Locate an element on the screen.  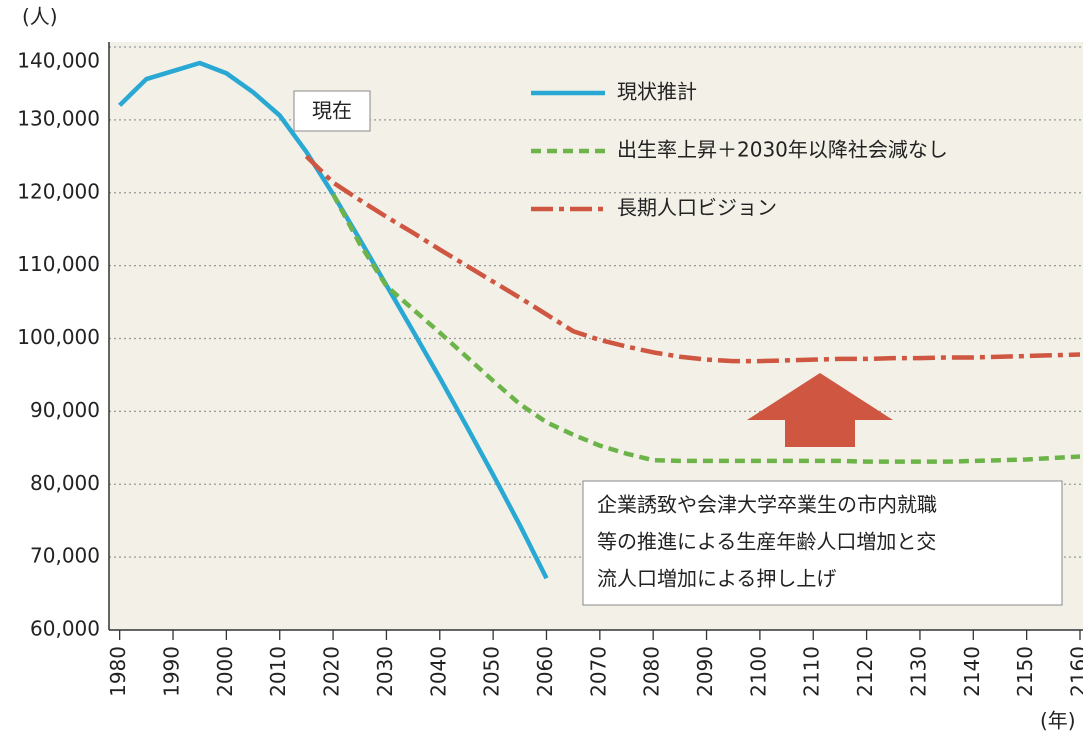
y-tick-label: 70,000 is located at coordinates (65, 556).